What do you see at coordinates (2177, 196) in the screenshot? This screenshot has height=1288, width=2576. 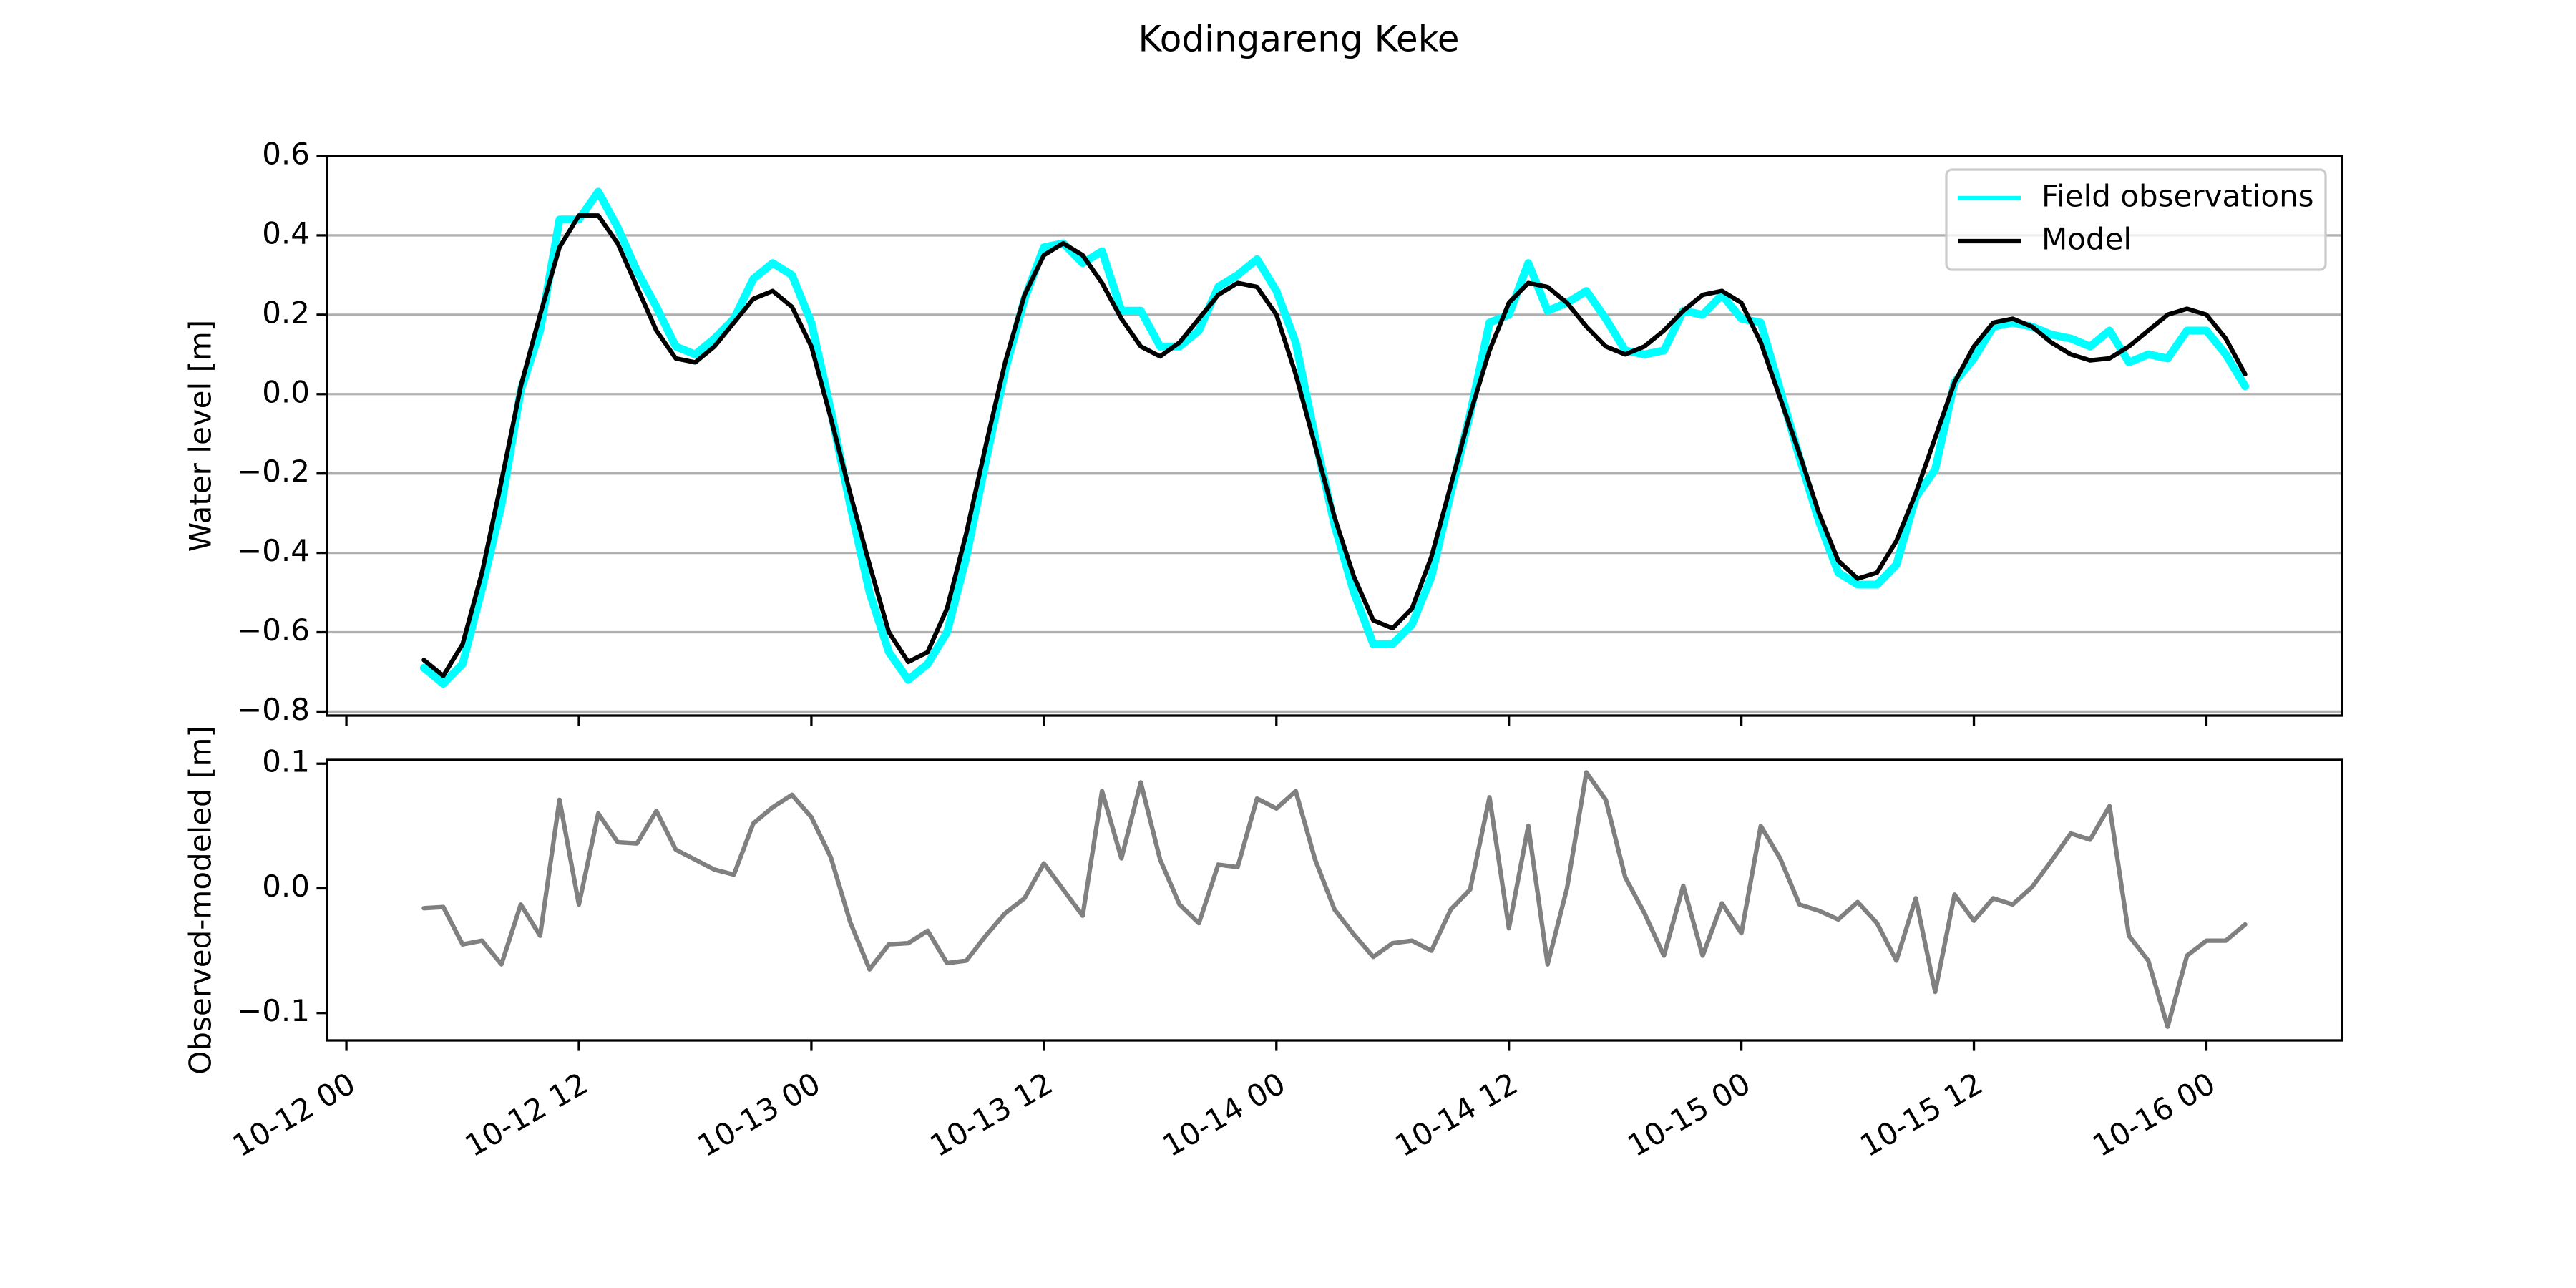 I see `legend-label: Field observations` at bounding box center [2177, 196].